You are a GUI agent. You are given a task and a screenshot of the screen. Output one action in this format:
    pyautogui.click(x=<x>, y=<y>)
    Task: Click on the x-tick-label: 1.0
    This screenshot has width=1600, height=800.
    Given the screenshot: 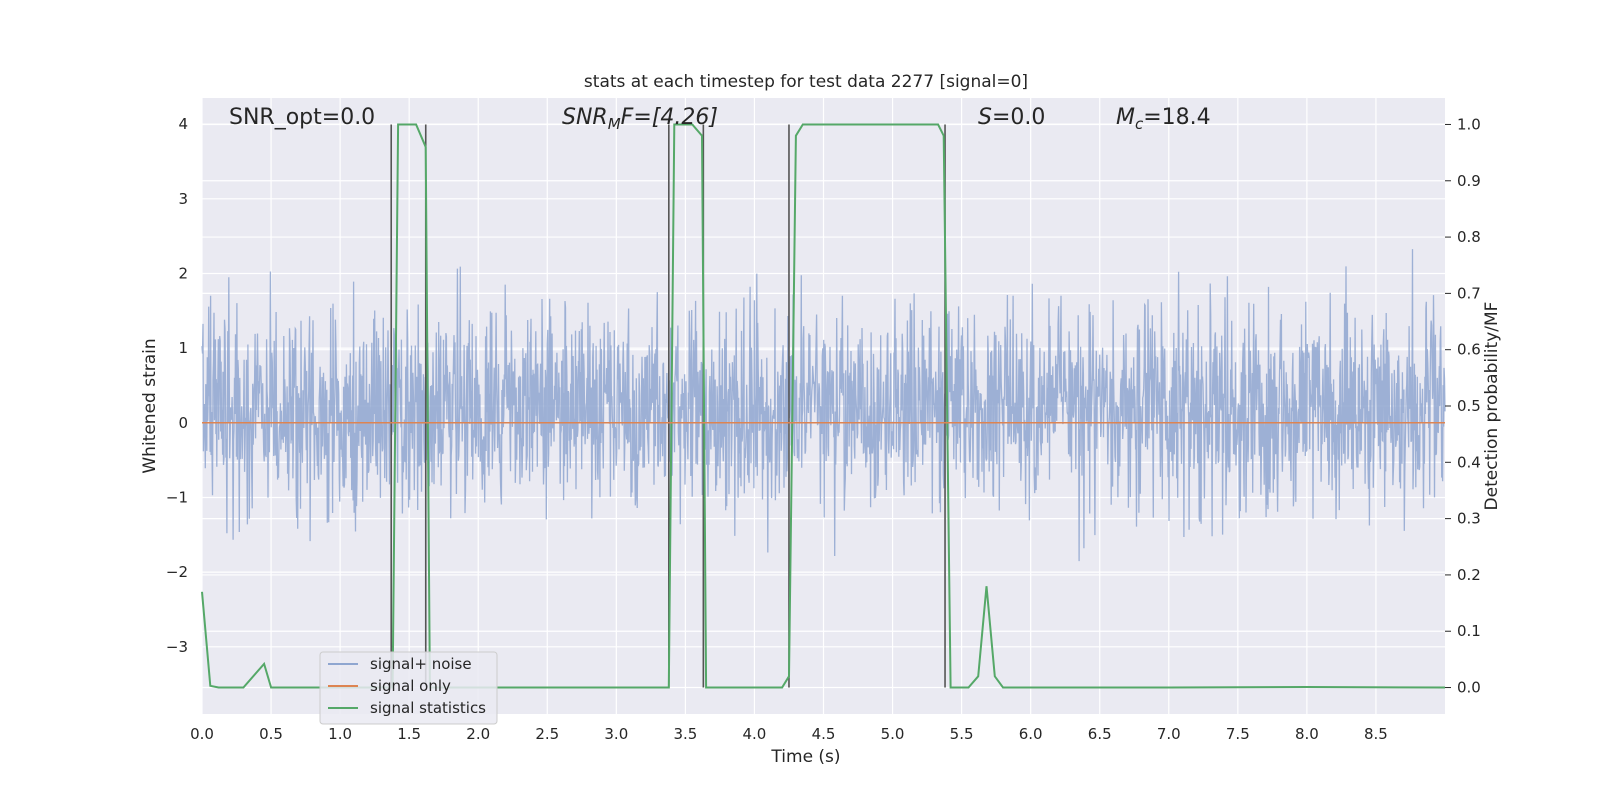 What is the action you would take?
    pyautogui.click(x=340, y=734)
    